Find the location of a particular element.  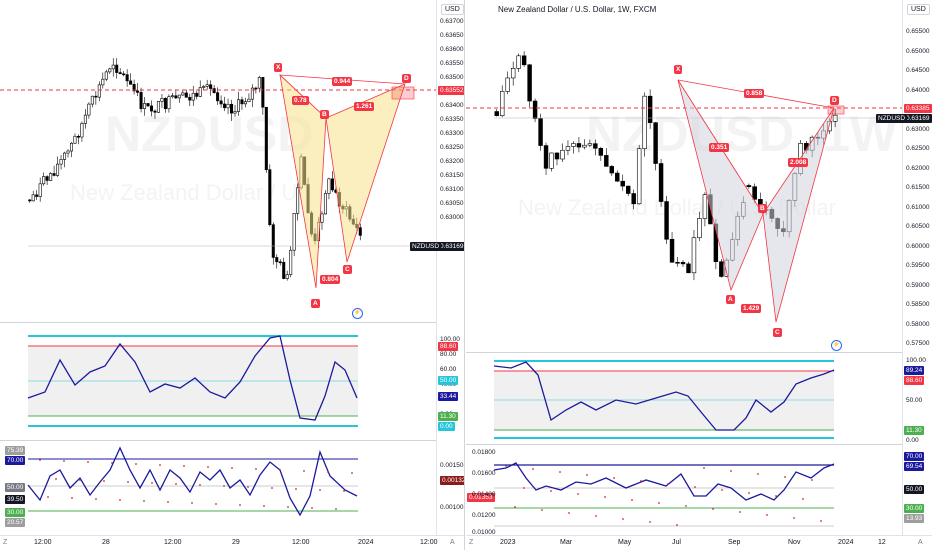

indicator-left-tag: 39.50 is located at coordinates (15, 499).